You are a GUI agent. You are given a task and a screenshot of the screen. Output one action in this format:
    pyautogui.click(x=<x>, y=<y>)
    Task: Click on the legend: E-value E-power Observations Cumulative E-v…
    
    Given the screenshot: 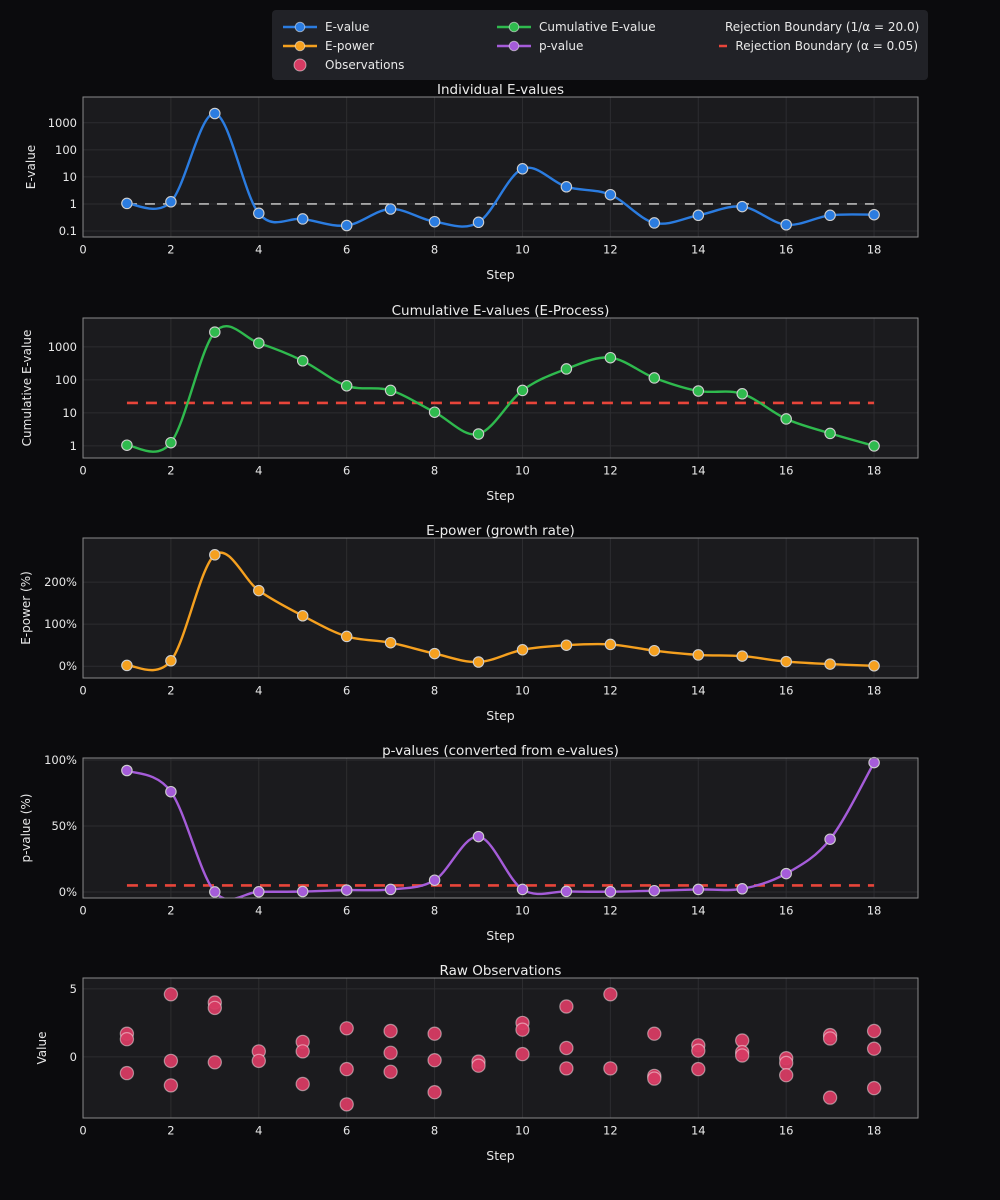 What is the action you would take?
    pyautogui.click(x=600, y=45)
    